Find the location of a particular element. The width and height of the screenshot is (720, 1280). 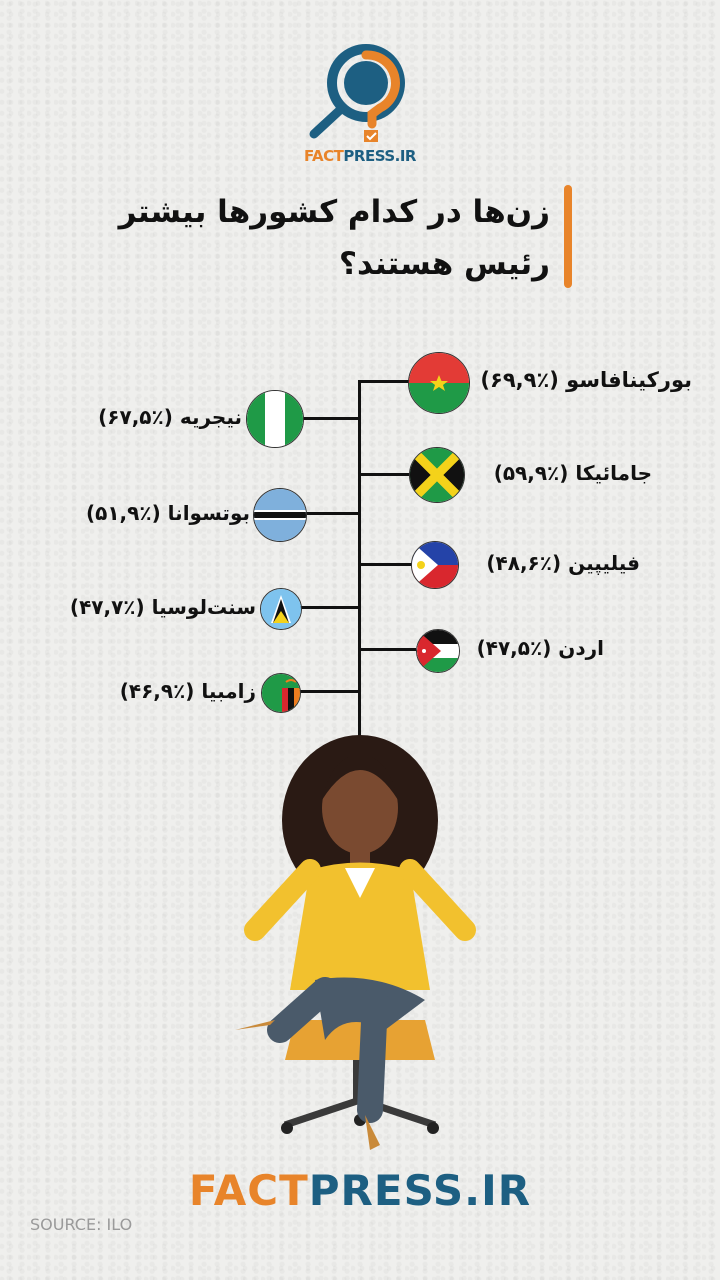

country-label-burkina-faso: بورکینافاسو (٪۶۹,۹) is located at coordinates (586, 380).